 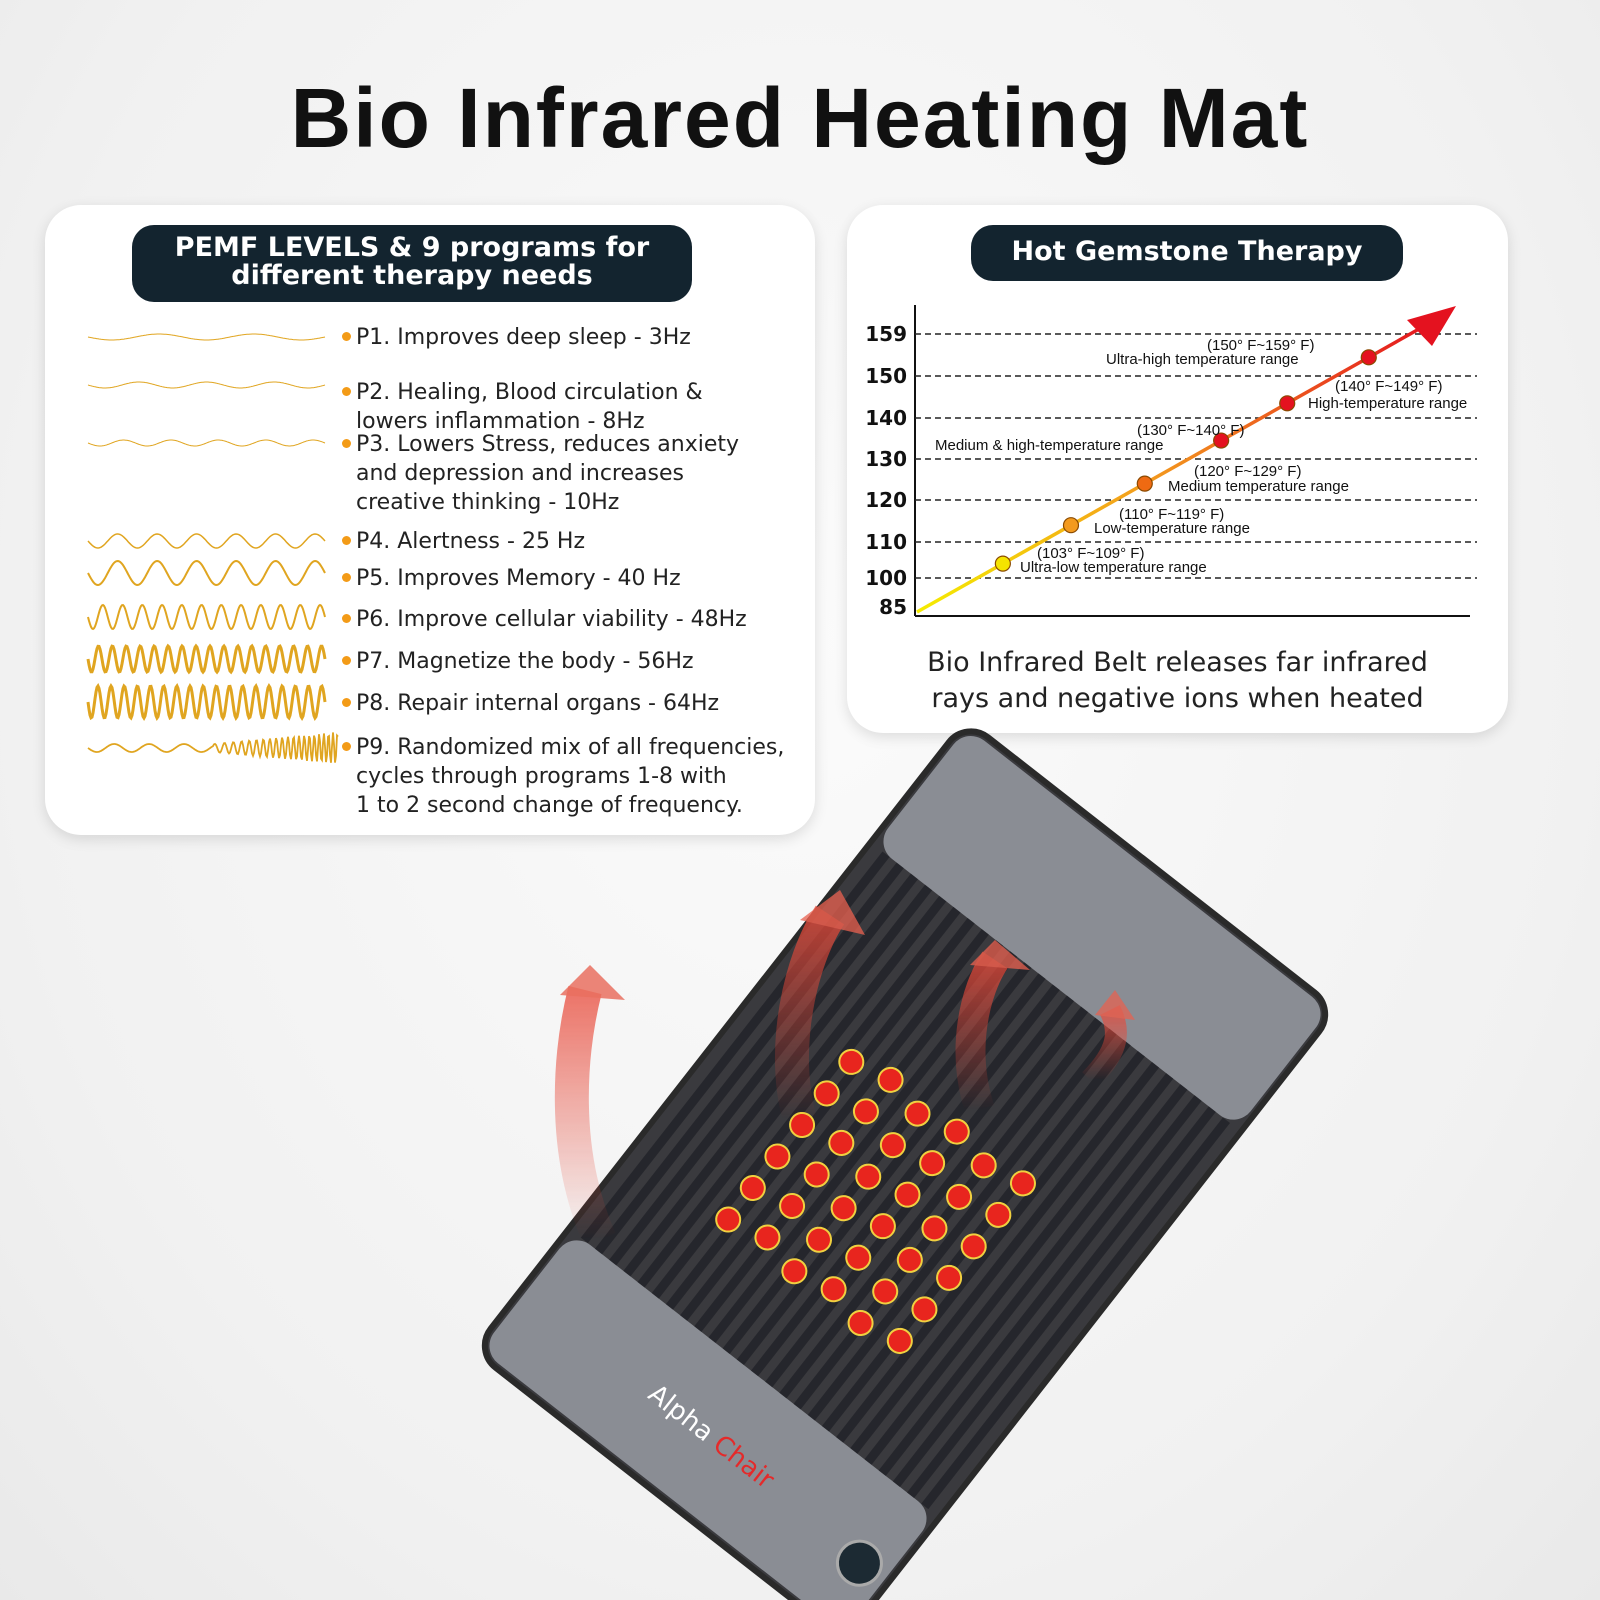 I want to click on program-text: lowers inflammation - 8Hz, so click(x=500, y=421).